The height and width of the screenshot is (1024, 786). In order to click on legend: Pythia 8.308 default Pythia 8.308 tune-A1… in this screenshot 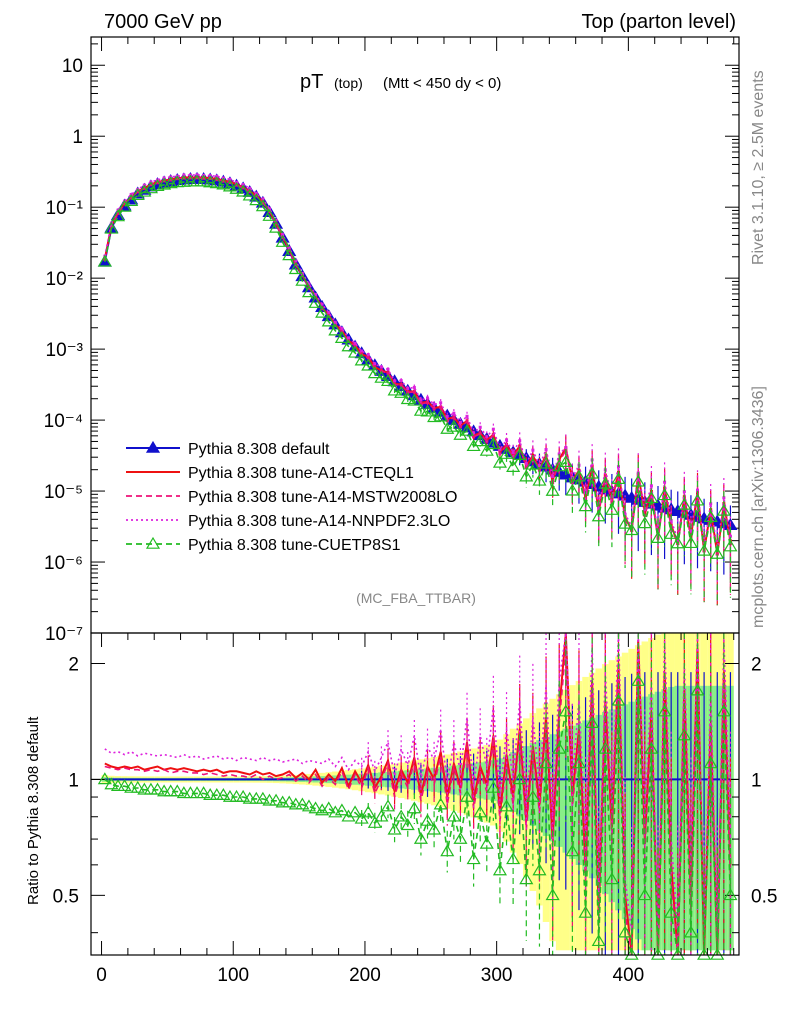, I will do `click(291, 497)`.